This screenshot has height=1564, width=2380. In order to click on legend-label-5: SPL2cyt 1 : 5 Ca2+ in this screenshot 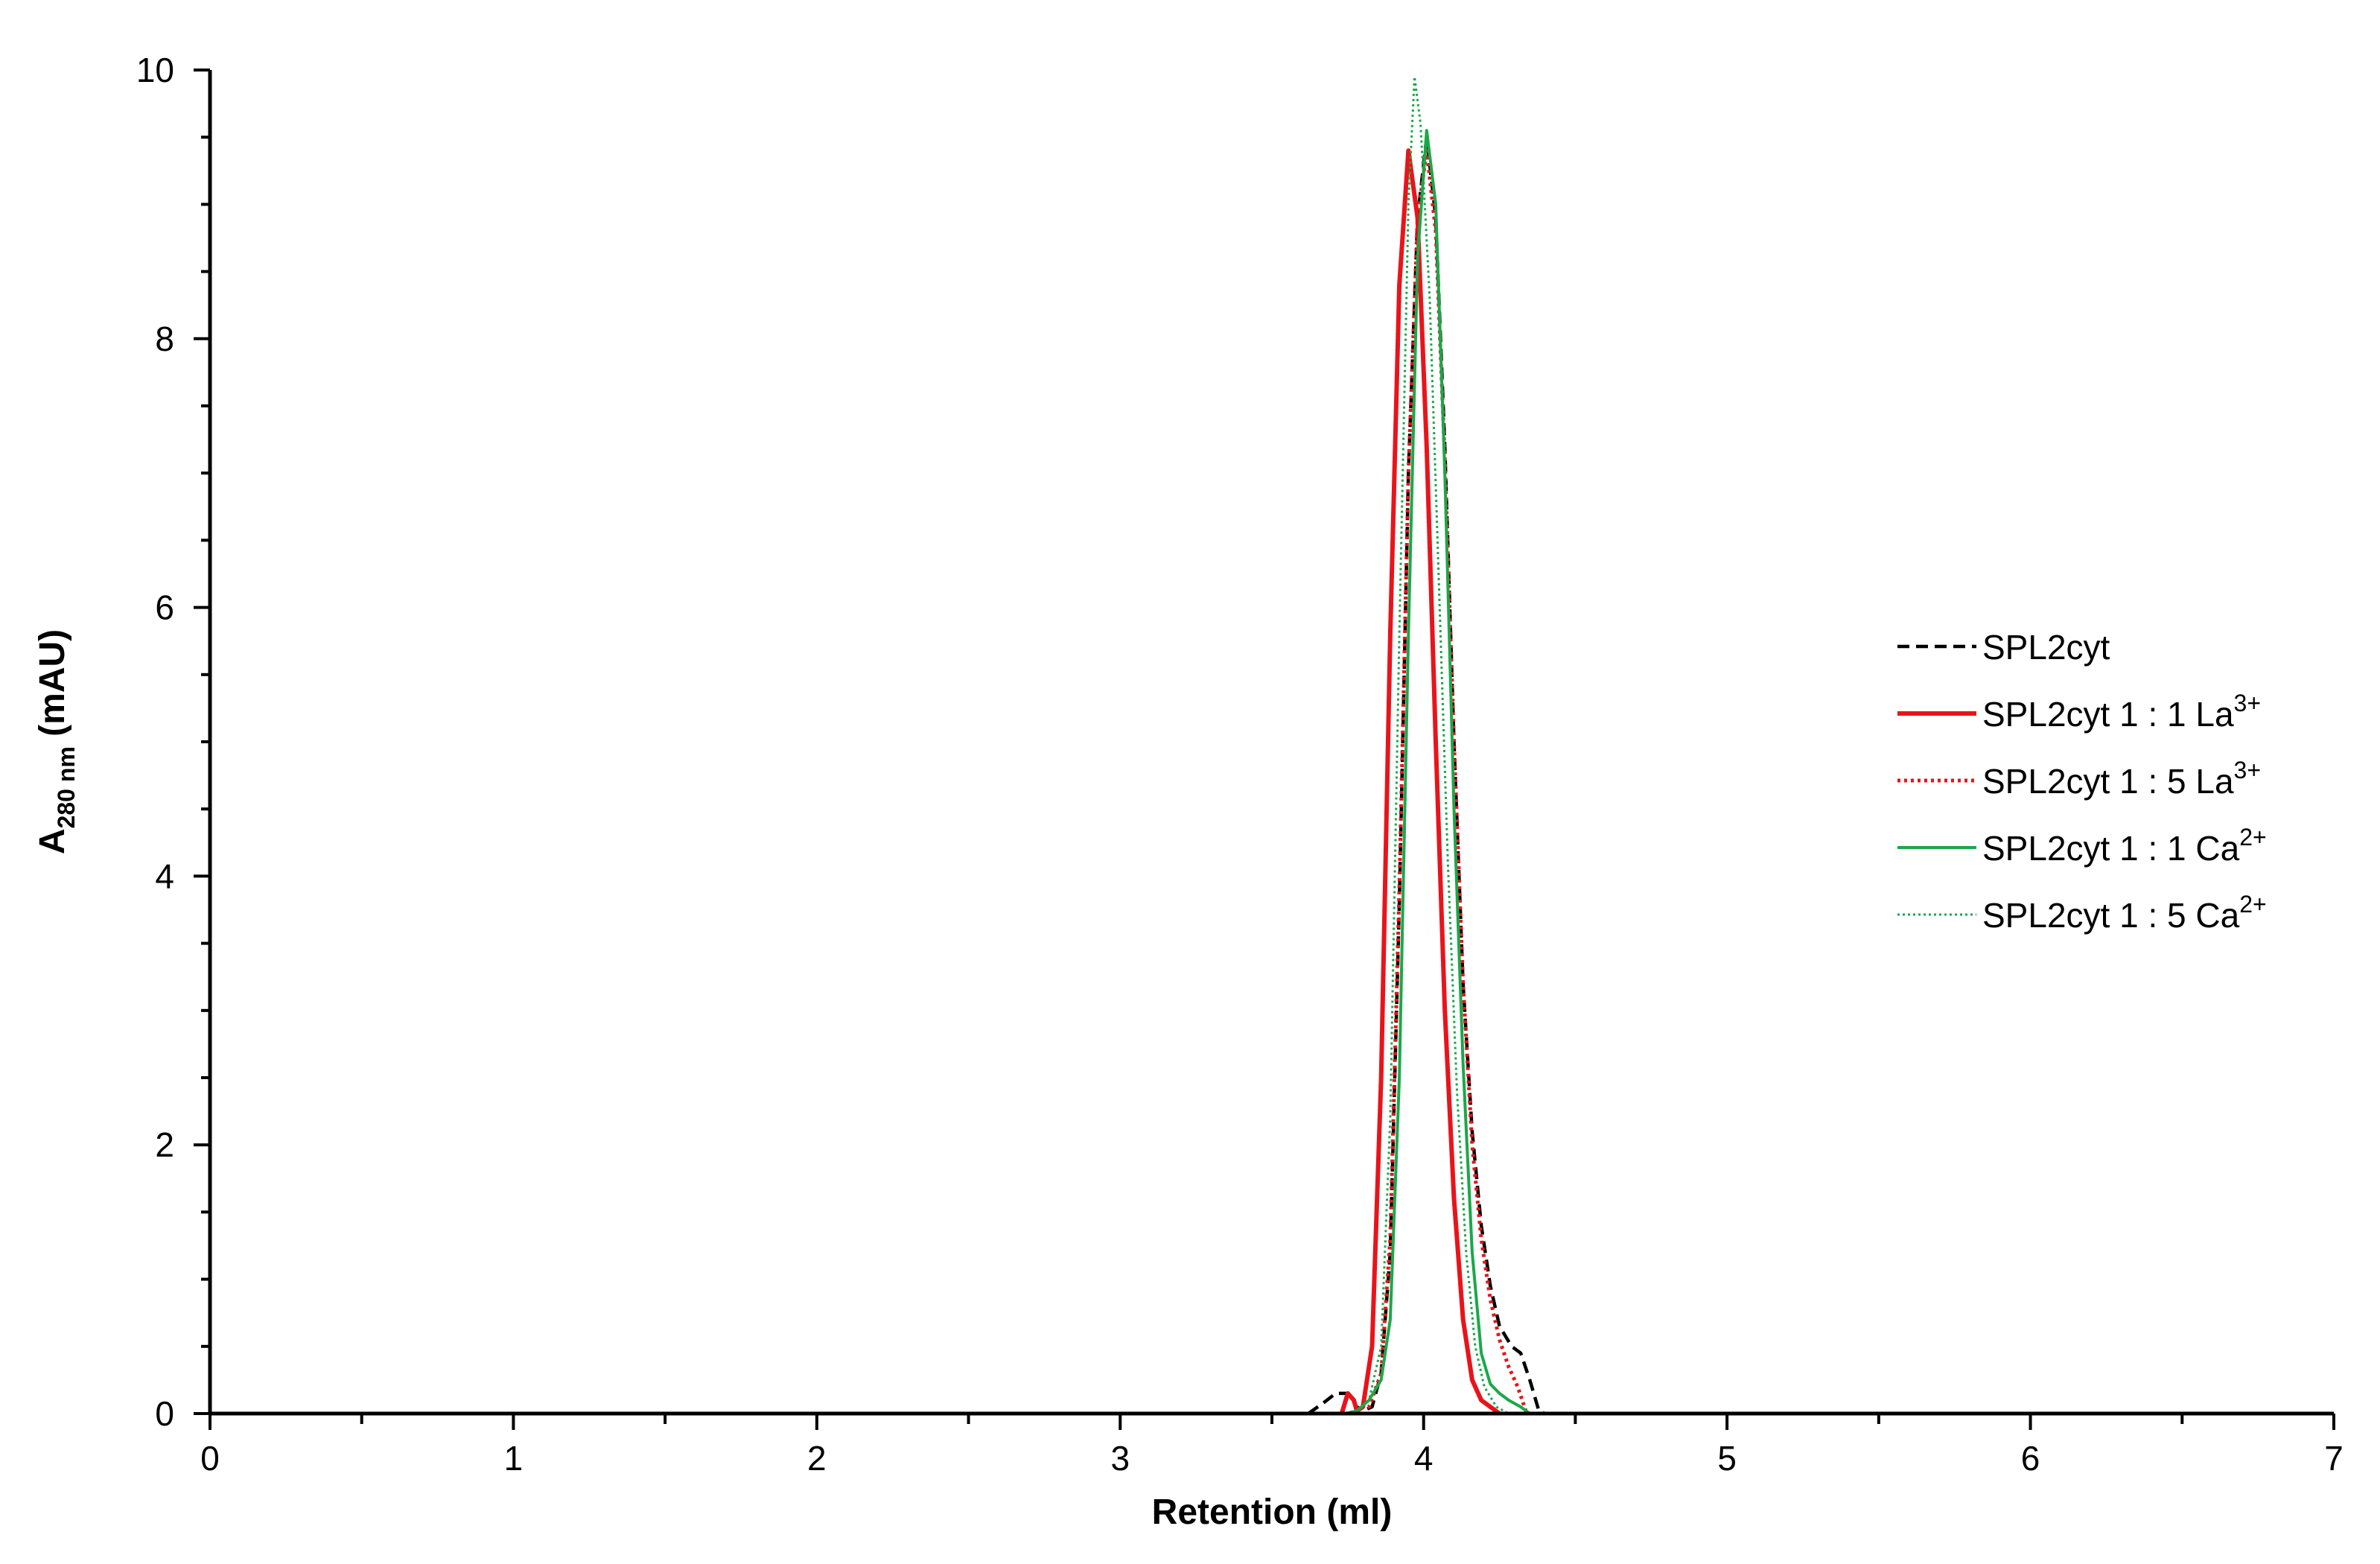, I will do `click(2124, 913)`.